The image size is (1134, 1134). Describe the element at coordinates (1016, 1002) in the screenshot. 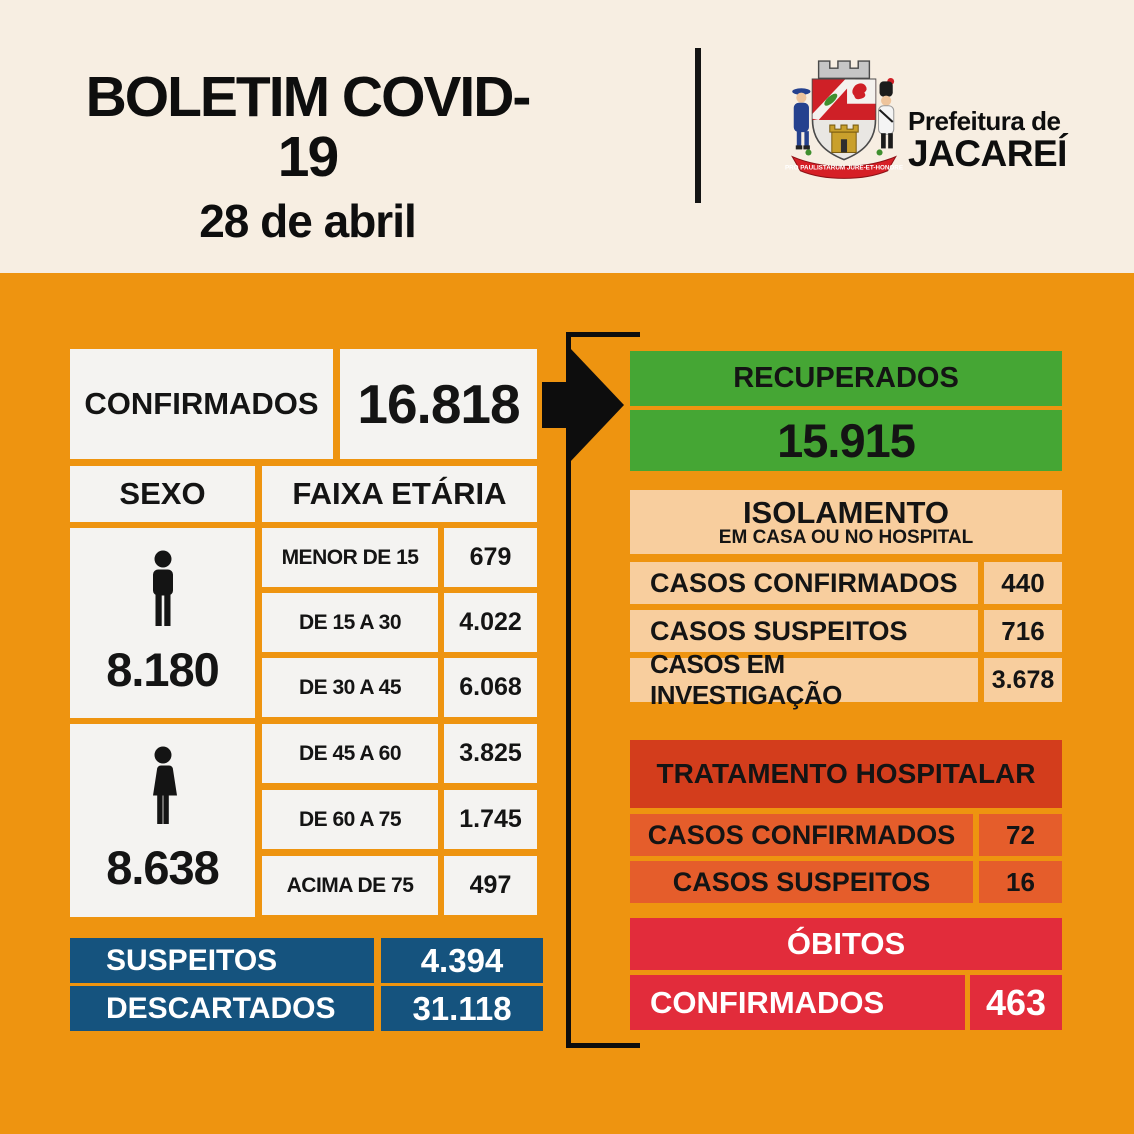

I see `deaths-row-value: 463` at that location.